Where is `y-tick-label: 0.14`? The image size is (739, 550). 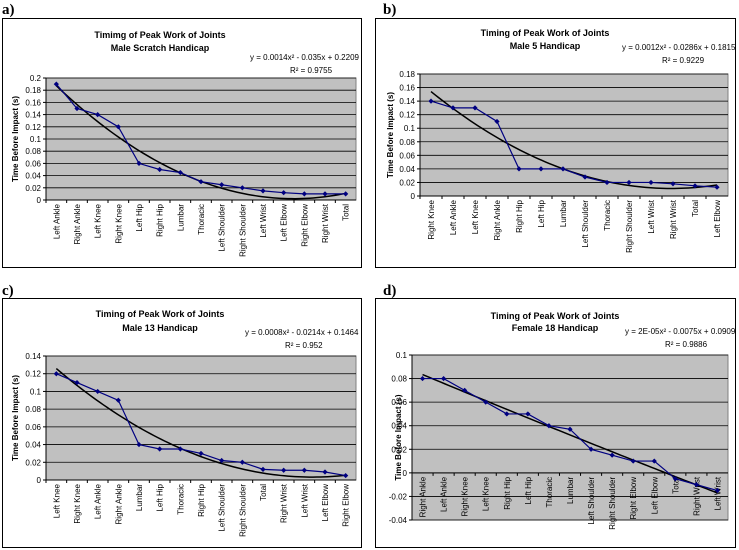
y-tick-label: 0.14 is located at coordinates (33, 356).